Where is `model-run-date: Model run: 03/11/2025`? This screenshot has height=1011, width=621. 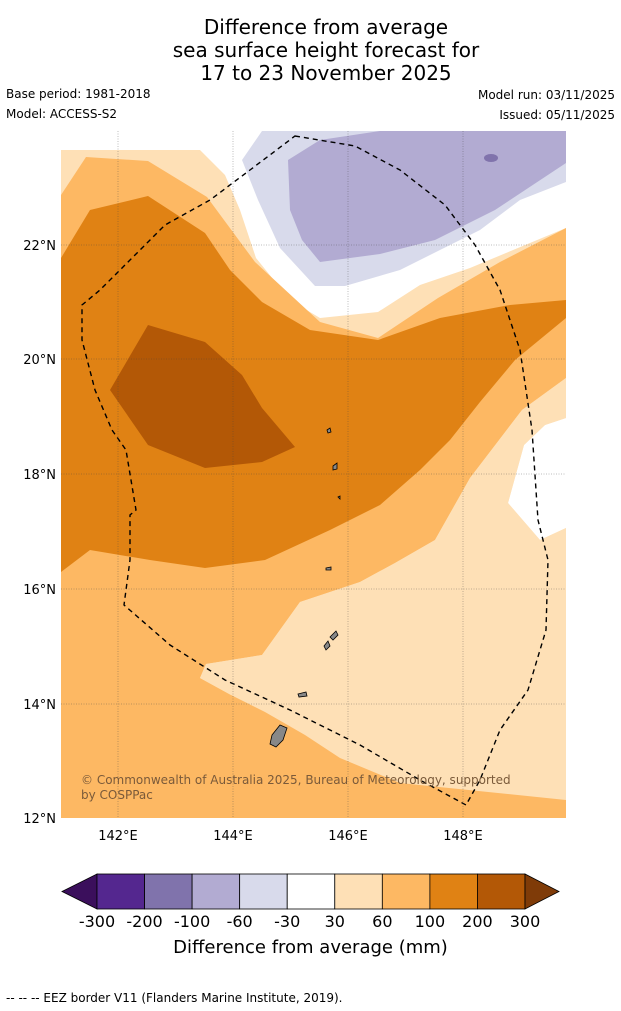
model-run-date: Model run: 03/11/2025 is located at coordinates (546, 95).